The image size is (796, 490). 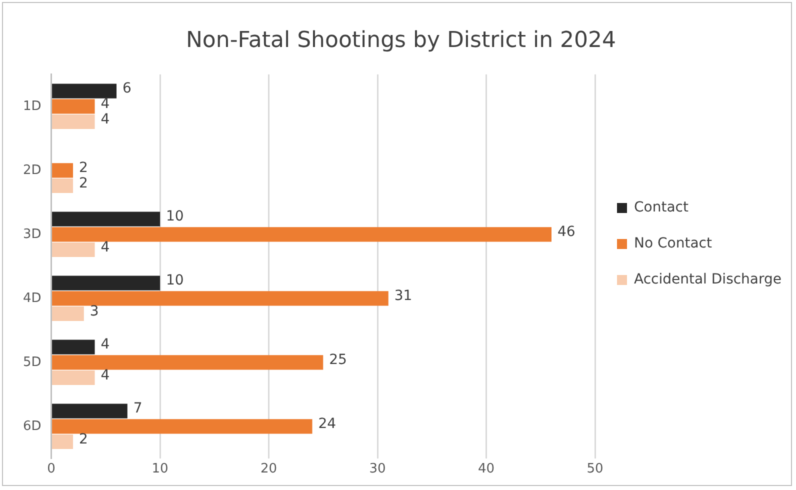 What do you see at coordinates (32, 426) in the screenshot?
I see `y-tick-label: 6D` at bounding box center [32, 426].